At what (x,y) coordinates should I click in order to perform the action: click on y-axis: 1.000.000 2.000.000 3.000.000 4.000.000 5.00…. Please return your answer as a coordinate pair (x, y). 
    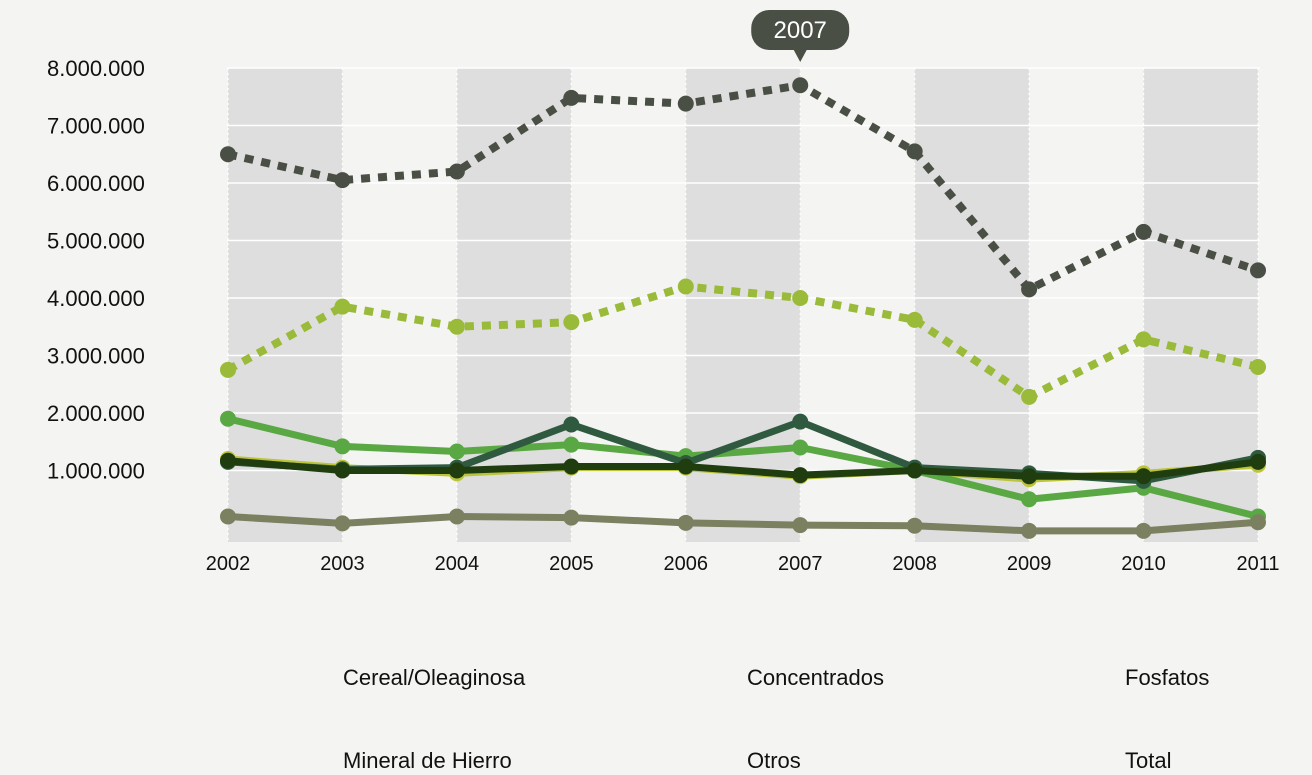
    Looking at the image, I should click on (96, 270).